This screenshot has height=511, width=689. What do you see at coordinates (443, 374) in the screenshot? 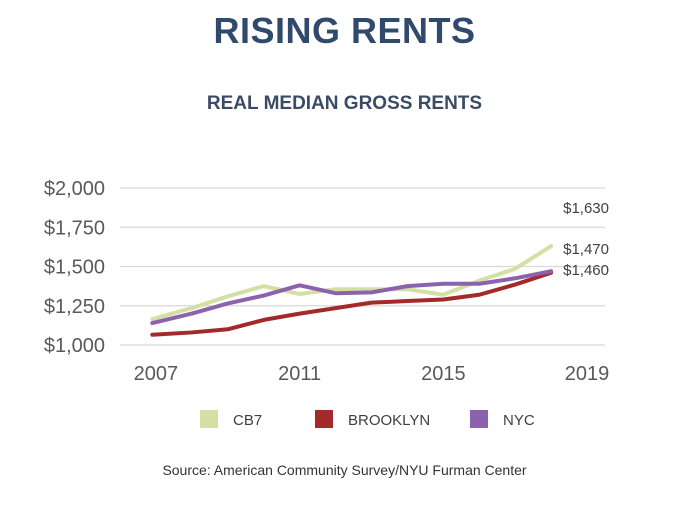
I see `x-tick-label: 2015` at bounding box center [443, 374].